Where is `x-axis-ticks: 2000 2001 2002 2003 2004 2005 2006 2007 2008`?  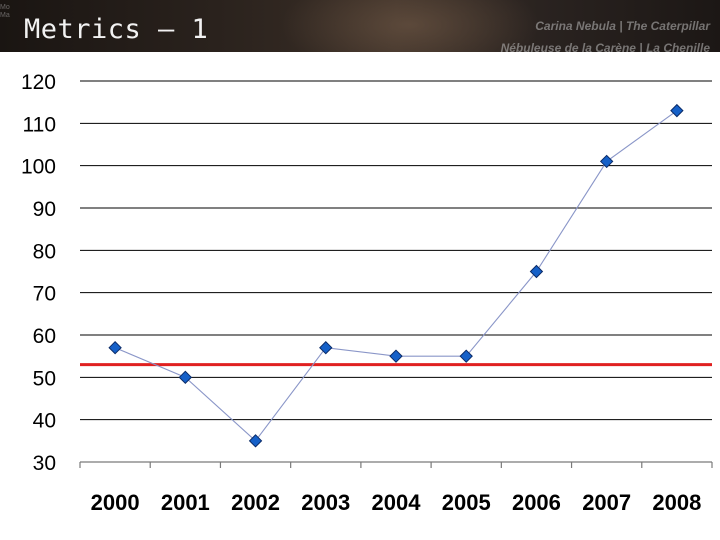
x-axis-ticks: 2000 2001 2002 2003 2004 2005 2006 2007 2008 is located at coordinates (396, 502).